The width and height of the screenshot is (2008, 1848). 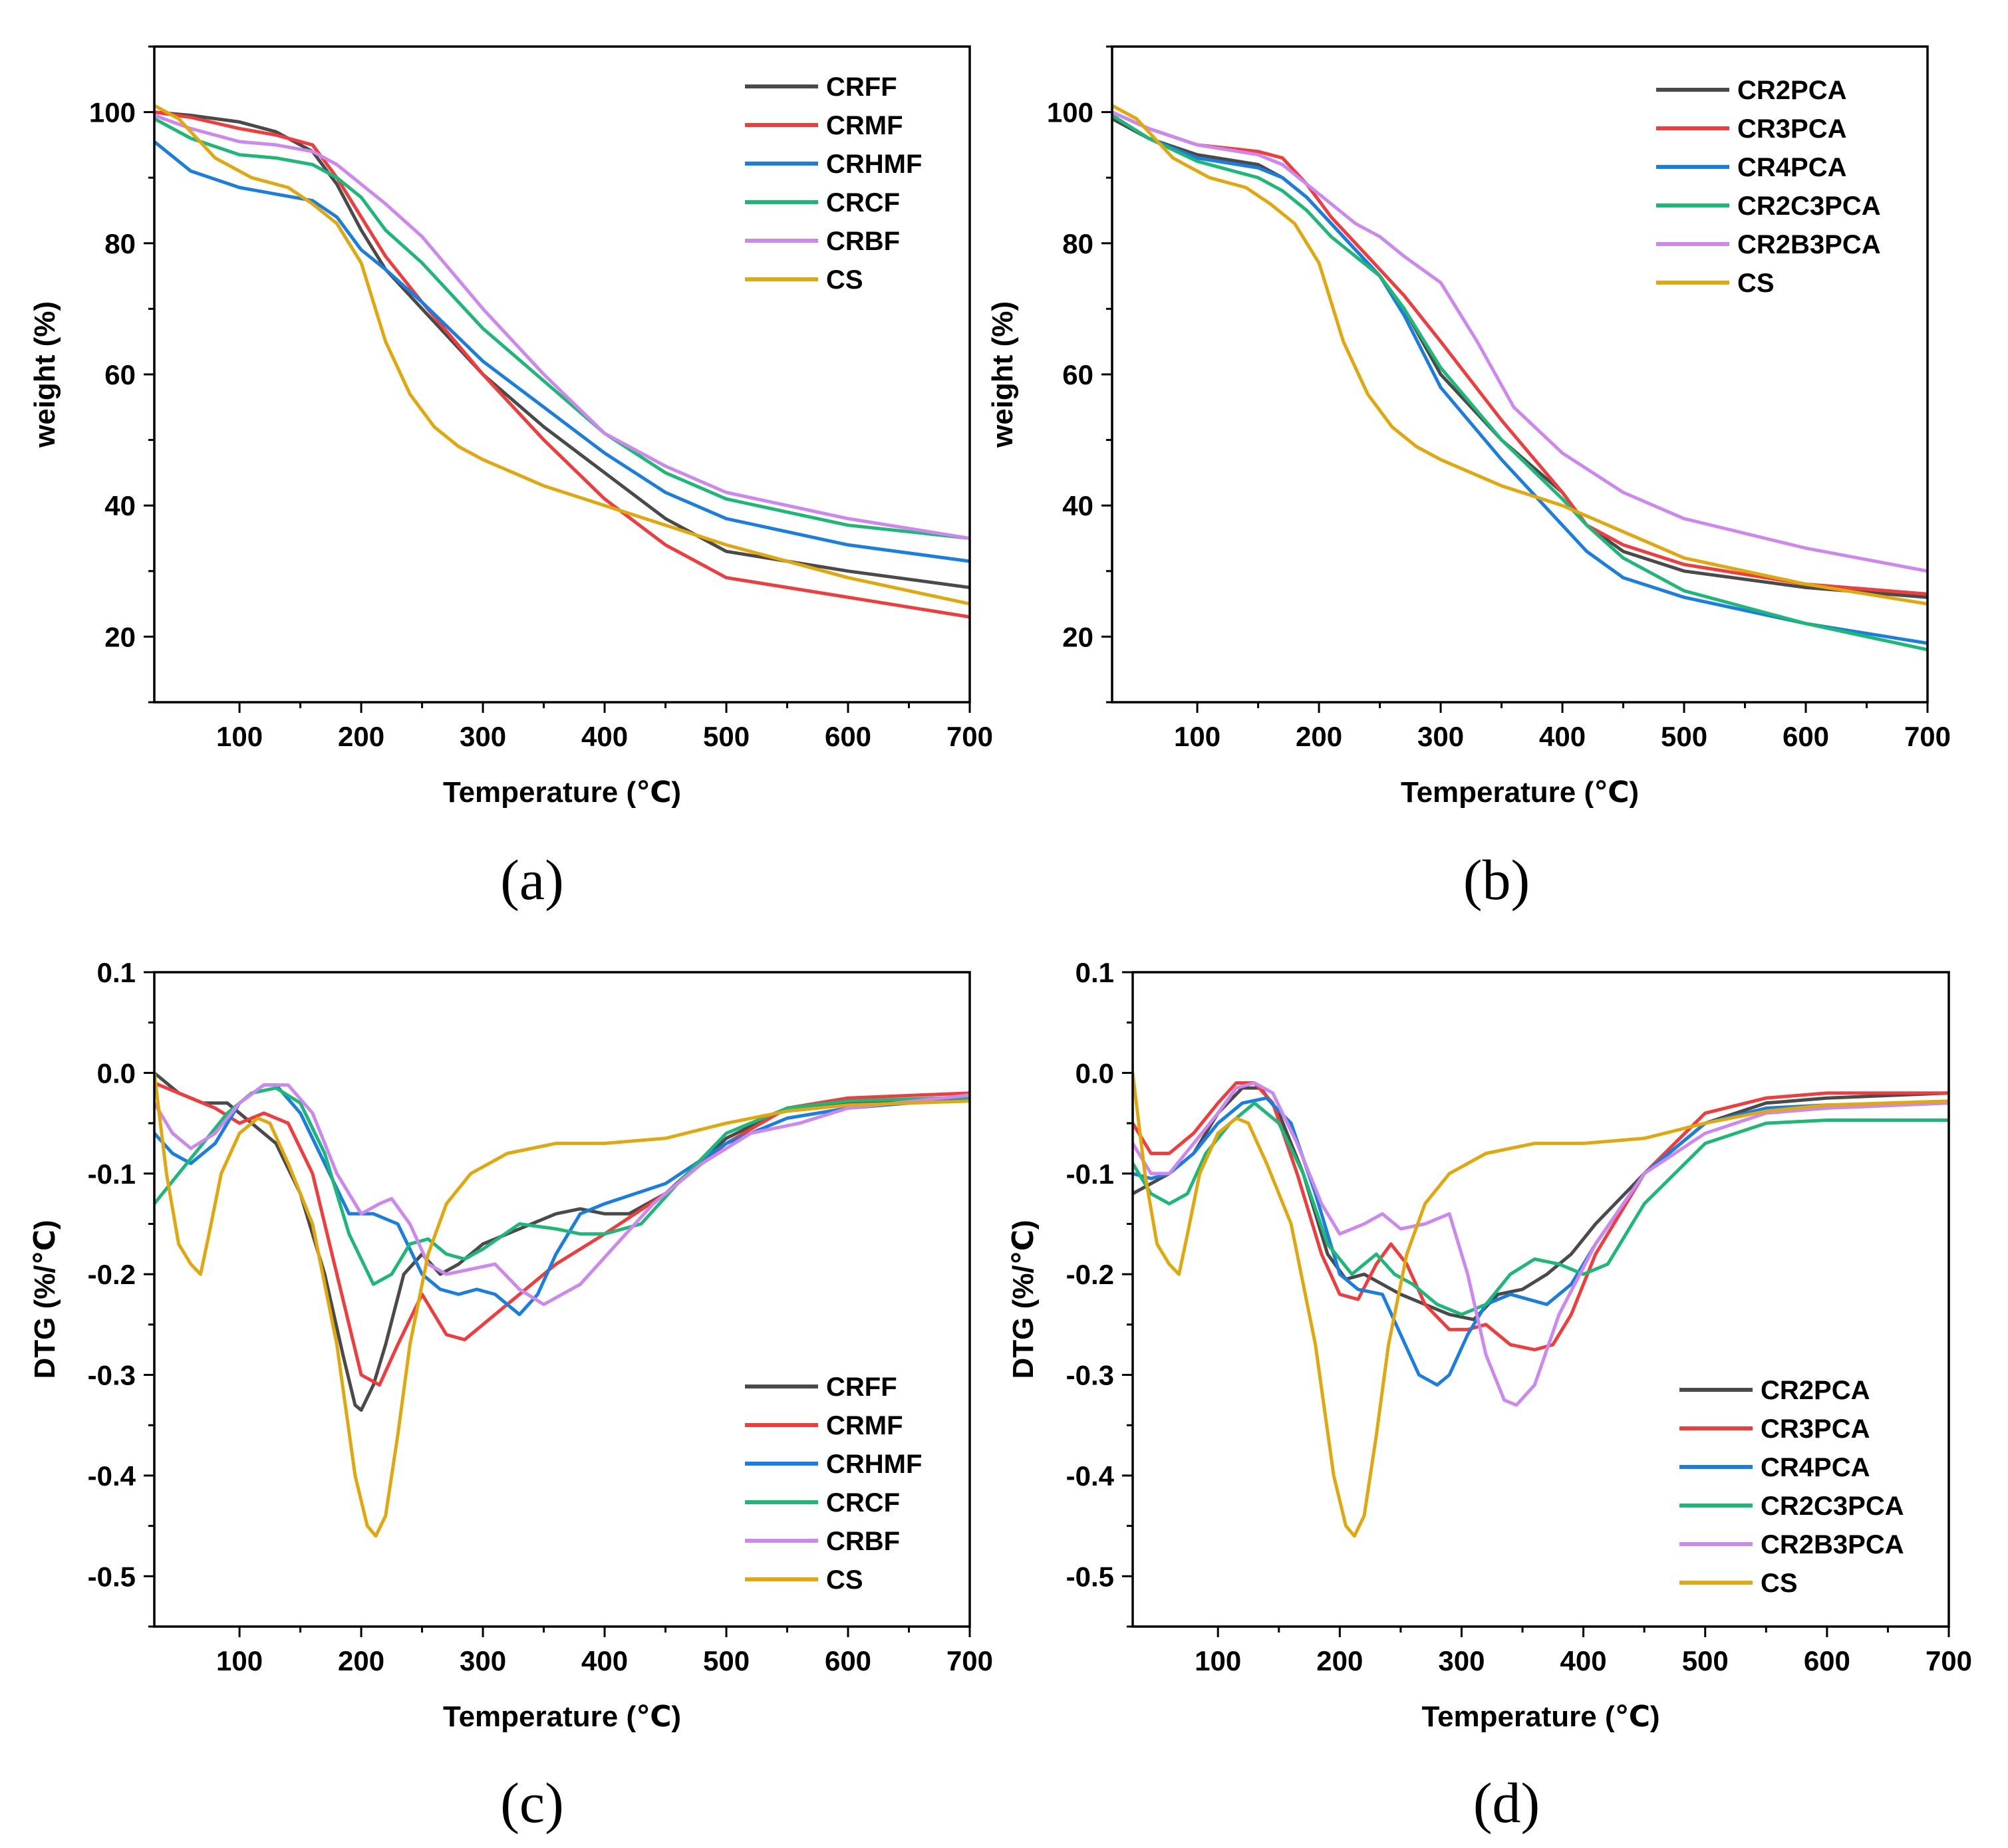 What do you see at coordinates (833, 183) in the screenshot?
I see `legend: CRFF CRMF CRHMF CRCF CRBF CS` at bounding box center [833, 183].